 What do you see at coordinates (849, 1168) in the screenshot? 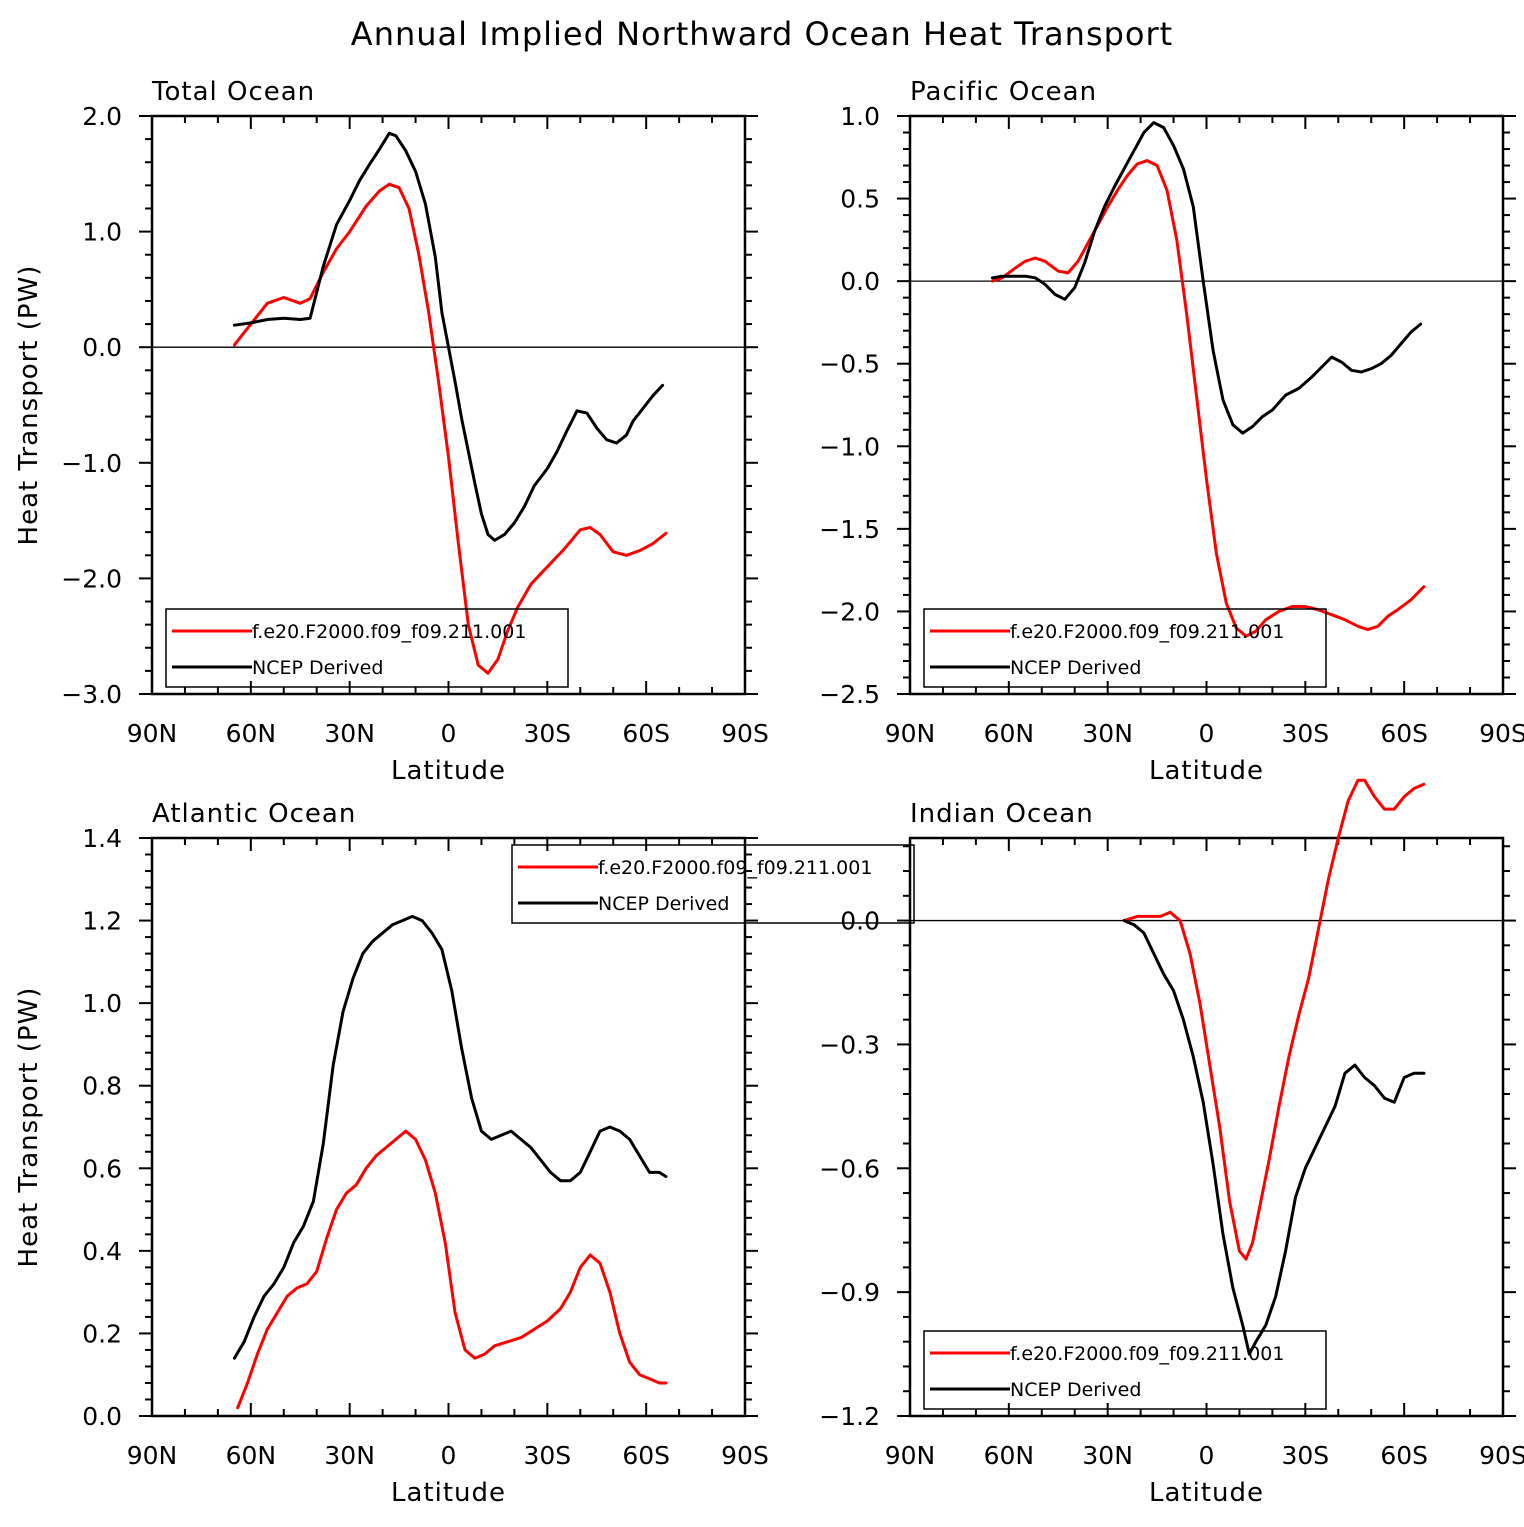
I see `y-tick-label: −0.6` at bounding box center [849, 1168].